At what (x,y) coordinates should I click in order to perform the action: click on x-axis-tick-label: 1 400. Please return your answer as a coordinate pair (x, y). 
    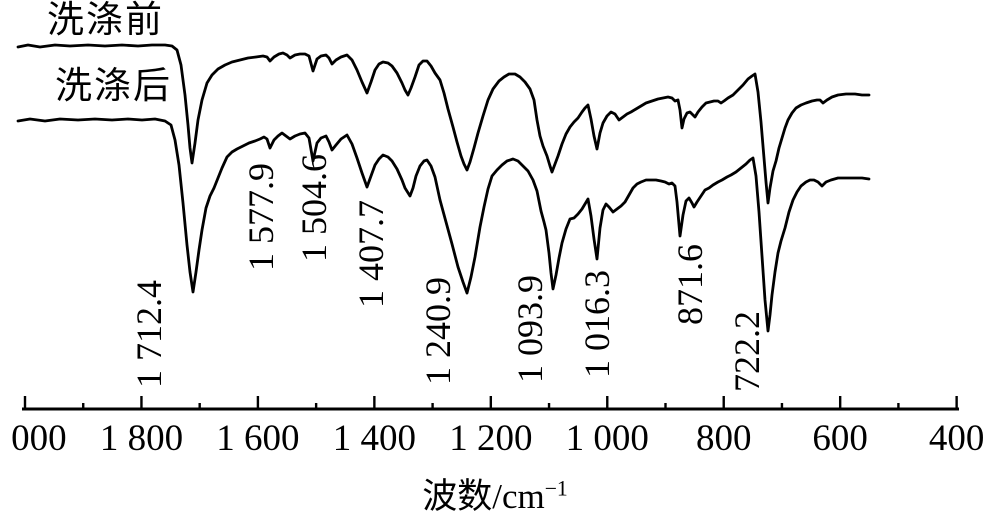
    Looking at the image, I should click on (374, 438).